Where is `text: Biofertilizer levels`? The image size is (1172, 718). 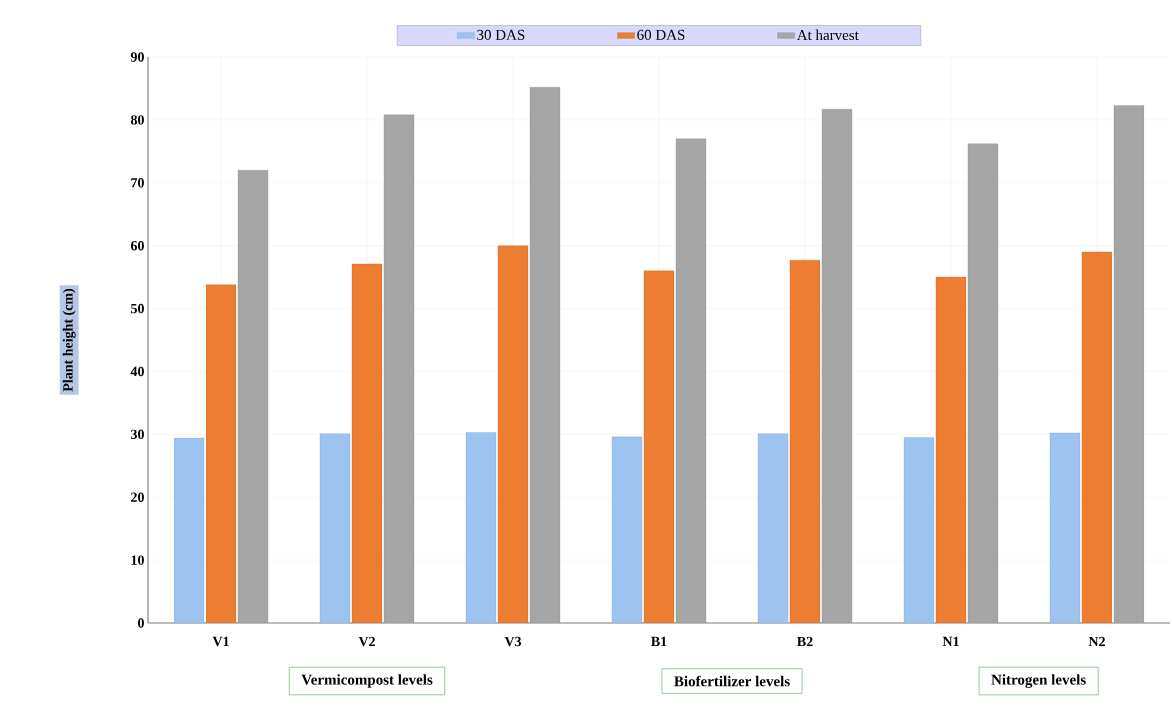
text: Biofertilizer levels is located at coordinates (732, 681).